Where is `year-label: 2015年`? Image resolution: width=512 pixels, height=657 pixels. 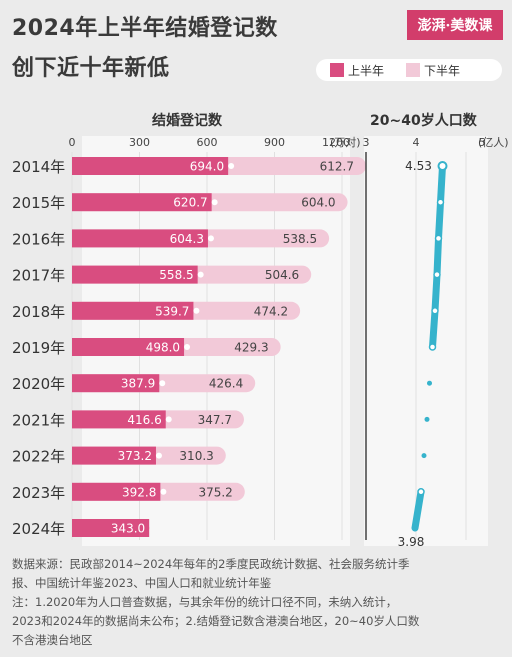
year-label: 2015年 is located at coordinates (38, 203).